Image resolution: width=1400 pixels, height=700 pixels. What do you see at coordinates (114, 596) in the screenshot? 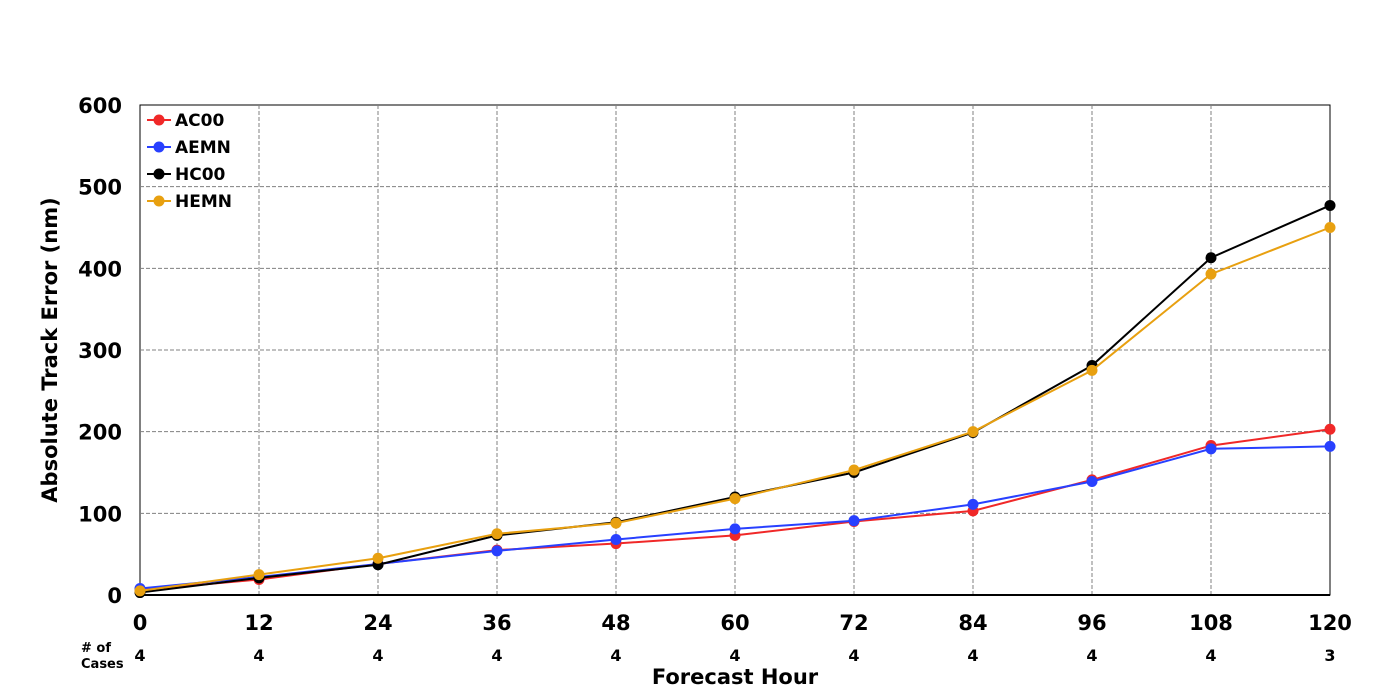
I see `y-tick-label: 0` at bounding box center [114, 596].